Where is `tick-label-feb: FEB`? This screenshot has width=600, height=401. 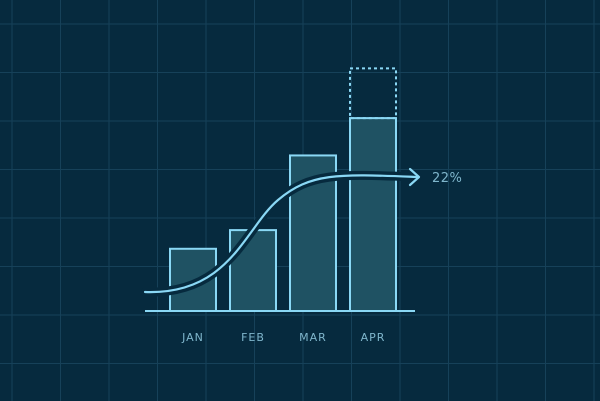
tick-label-feb: FEB is located at coordinates (253, 337).